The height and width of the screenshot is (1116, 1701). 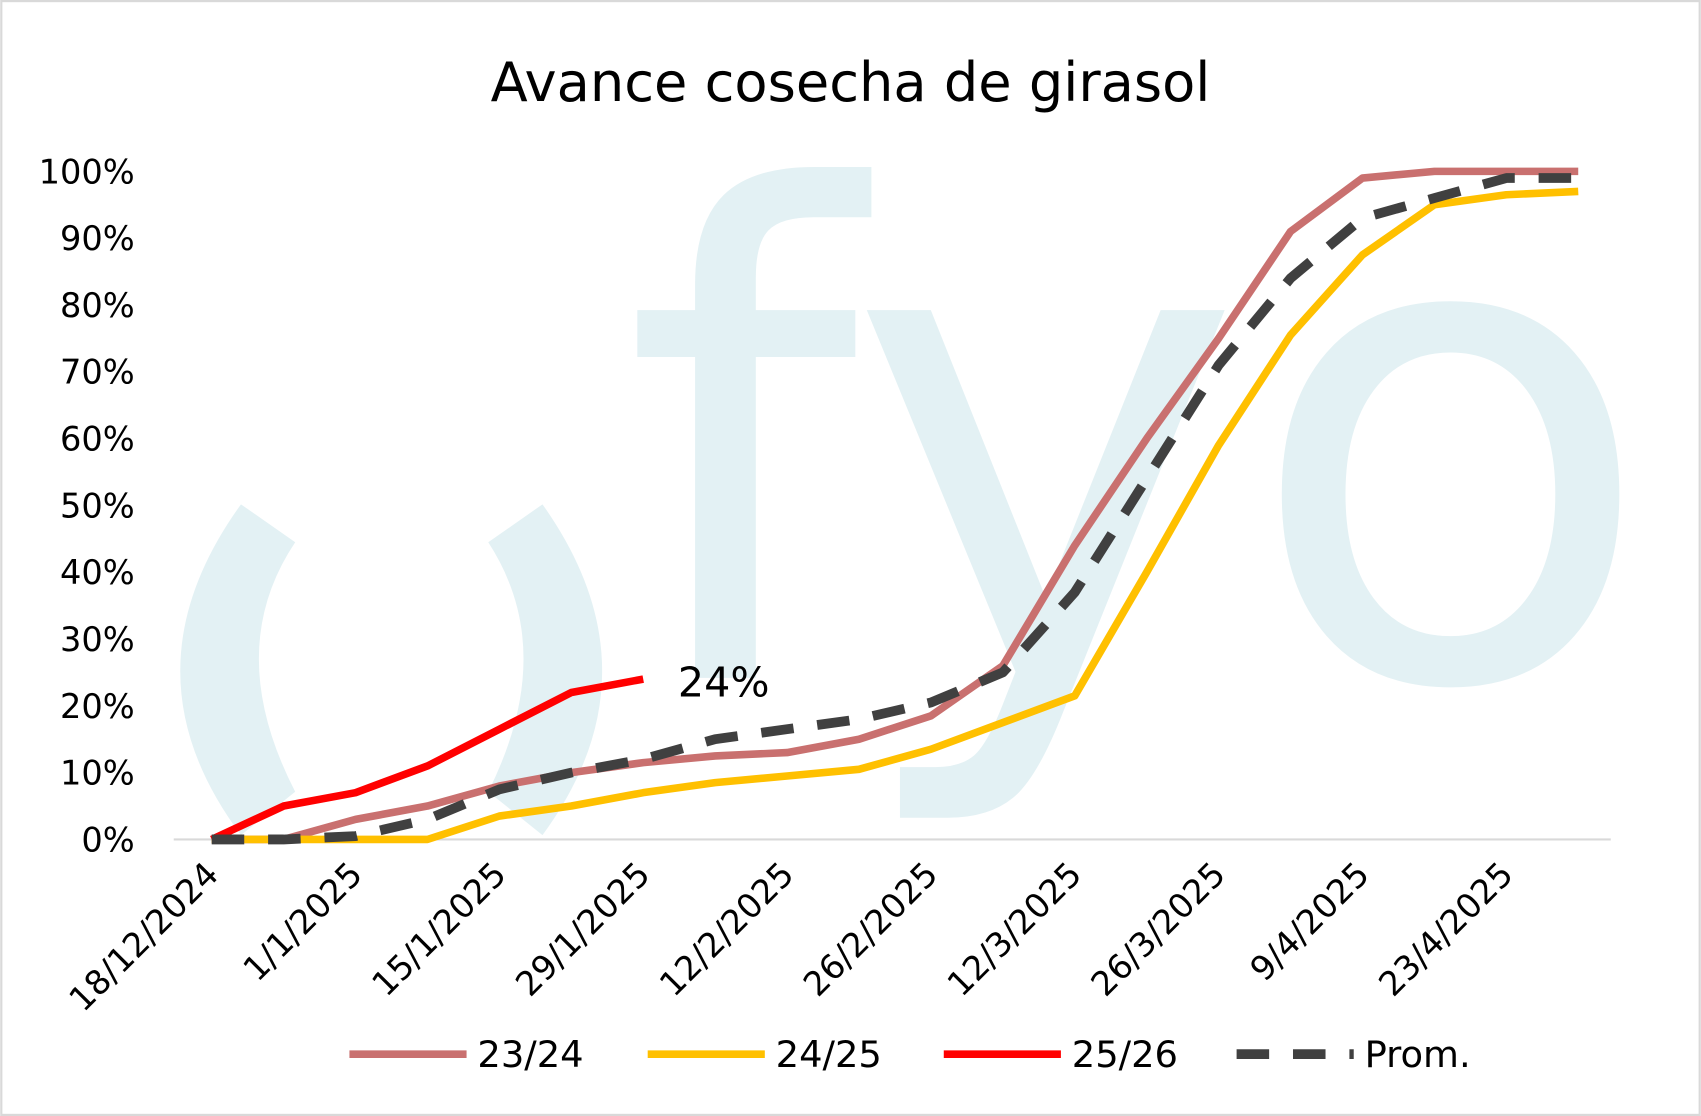 What do you see at coordinates (97, 773) in the screenshot?
I see `y-tick-label: 10%` at bounding box center [97, 773].